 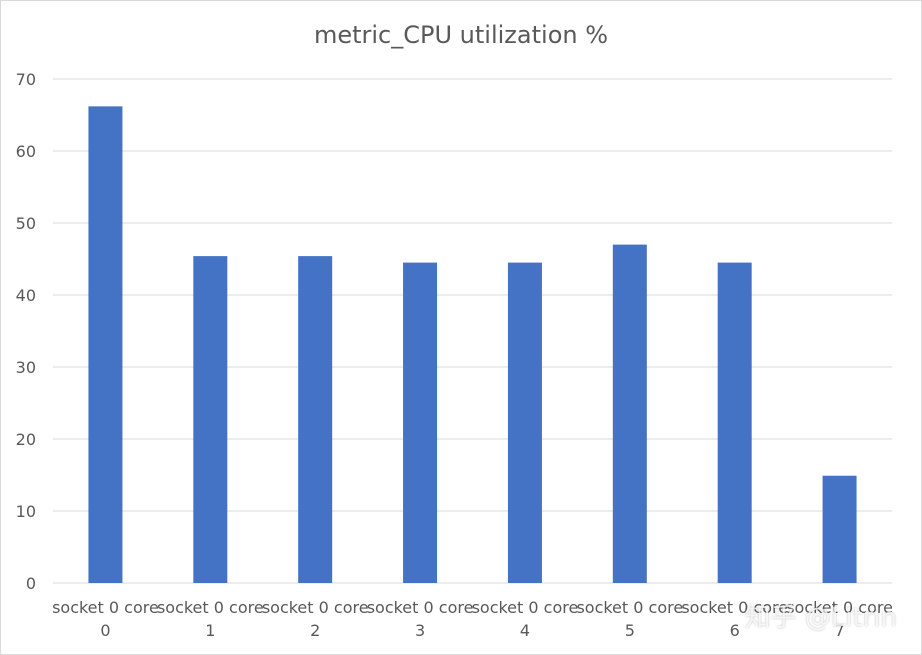 What do you see at coordinates (315, 630) in the screenshot?
I see `x-tick-label-index: 2` at bounding box center [315, 630].